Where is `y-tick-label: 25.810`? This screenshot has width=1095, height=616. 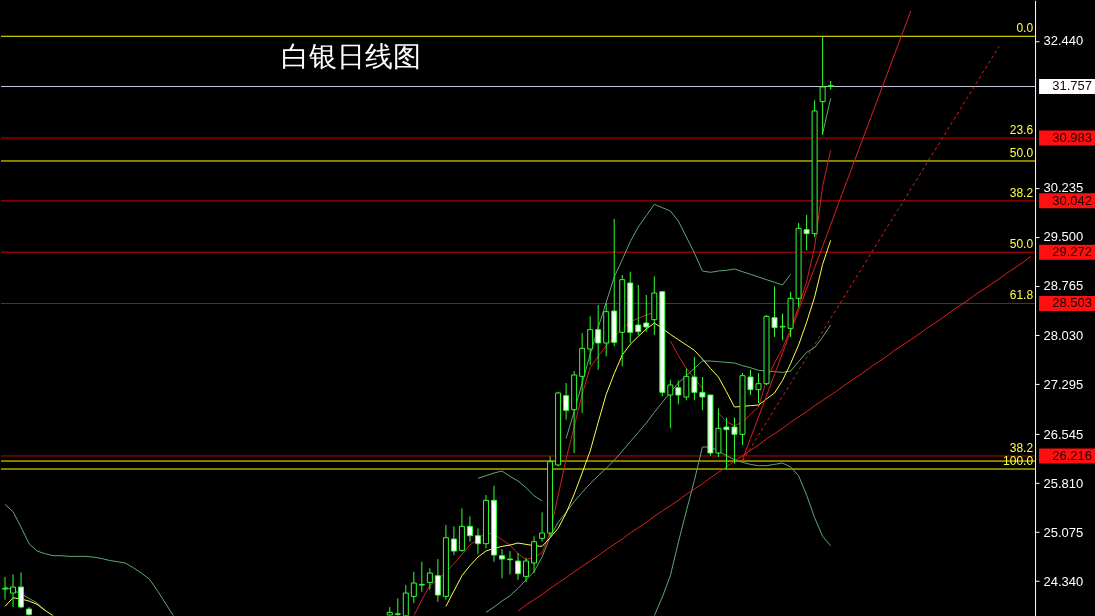
y-tick-label: 25.810 is located at coordinates (1063, 483).